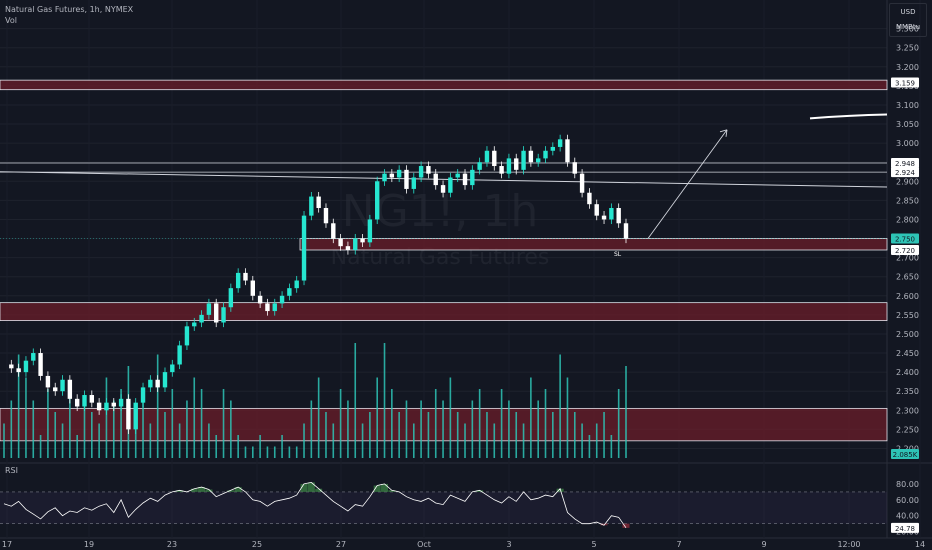  What do you see at coordinates (618, 254) in the screenshot?
I see `stop-loss-label: SL` at bounding box center [618, 254].